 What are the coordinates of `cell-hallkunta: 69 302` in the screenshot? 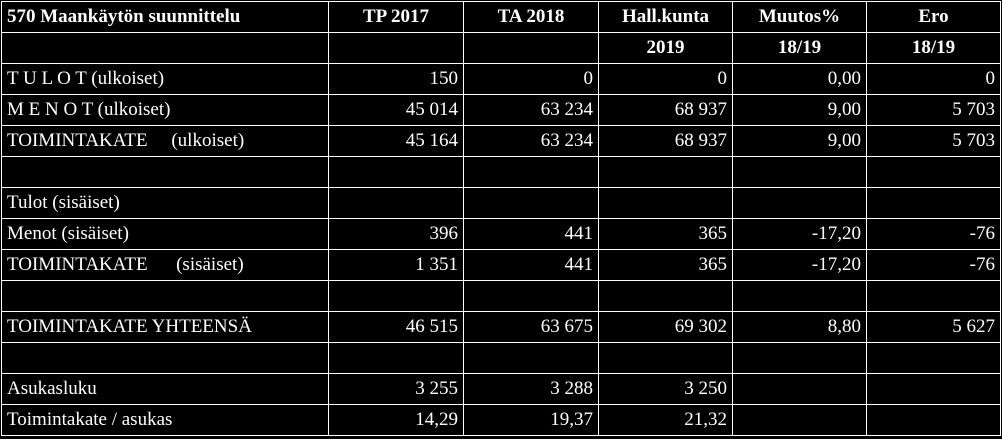 It's located at (665, 327).